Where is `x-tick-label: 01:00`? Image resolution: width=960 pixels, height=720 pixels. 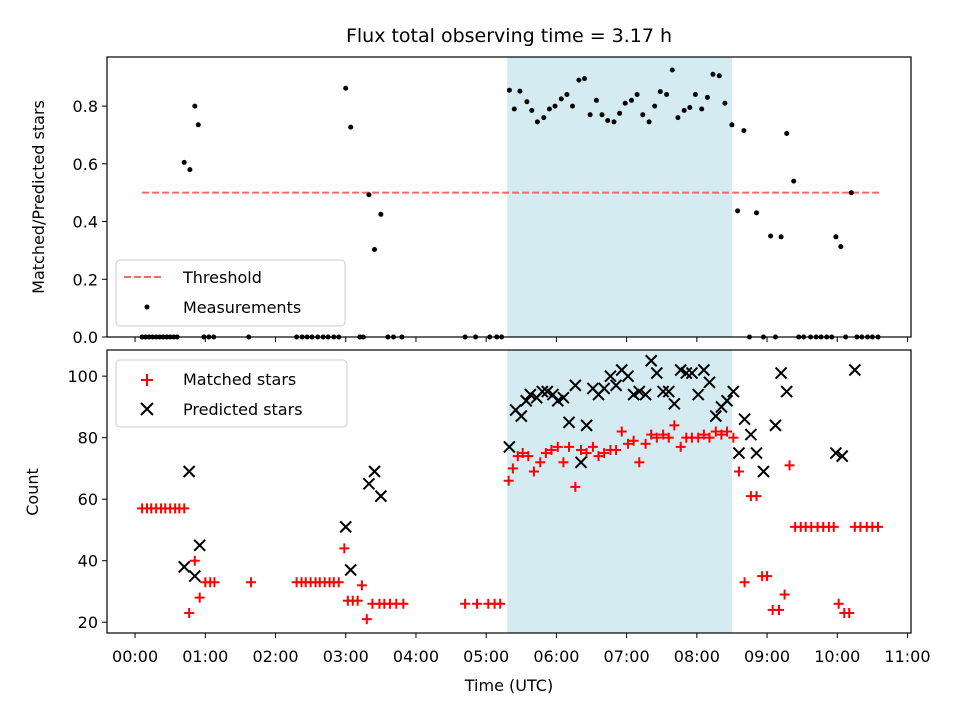 x-tick-label: 01:00 is located at coordinates (205, 656).